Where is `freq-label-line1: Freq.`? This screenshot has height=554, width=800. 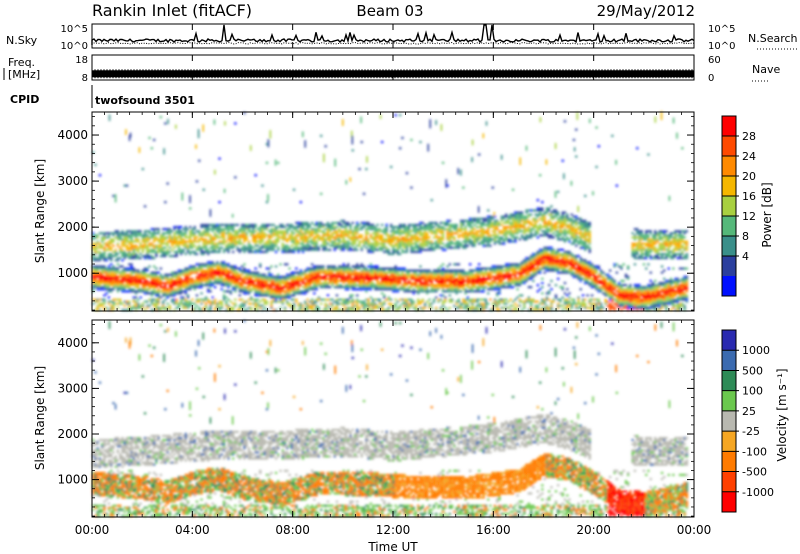
freq-label-line1: Freq. is located at coordinates (21, 62).